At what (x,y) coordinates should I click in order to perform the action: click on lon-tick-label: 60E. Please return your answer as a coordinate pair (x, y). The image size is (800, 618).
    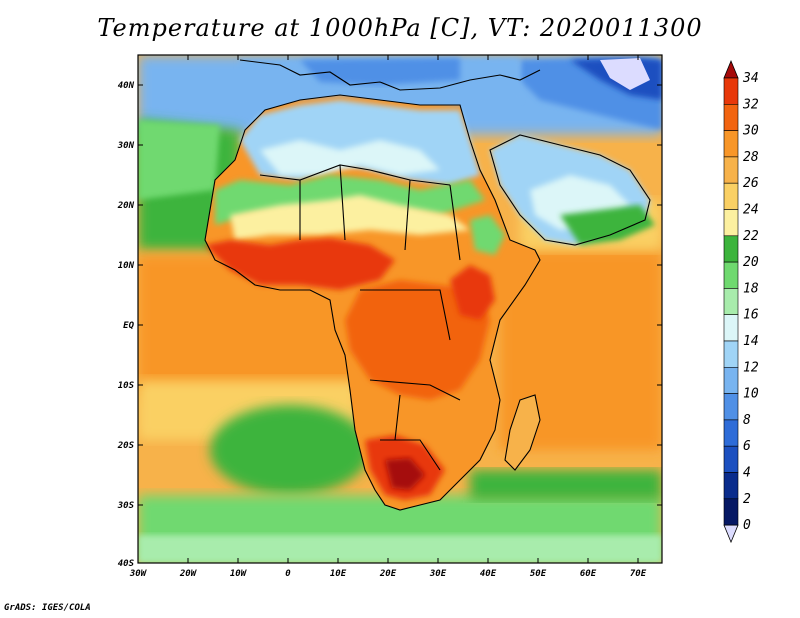
    Looking at the image, I should click on (588, 574).